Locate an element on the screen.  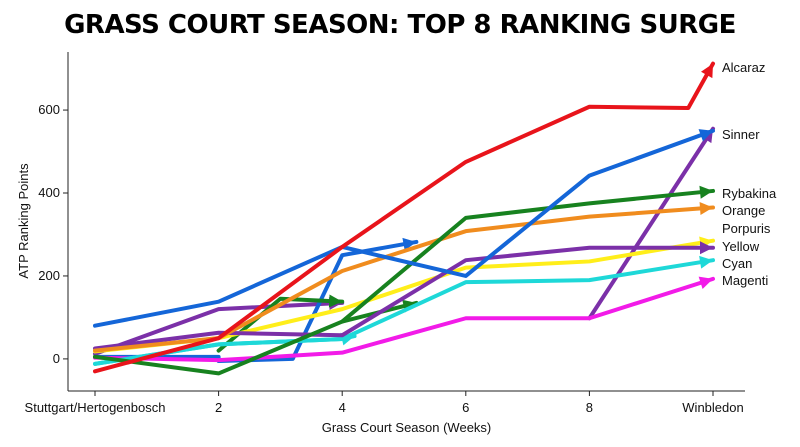
y-tick-label: 400 is located at coordinates (49, 192).